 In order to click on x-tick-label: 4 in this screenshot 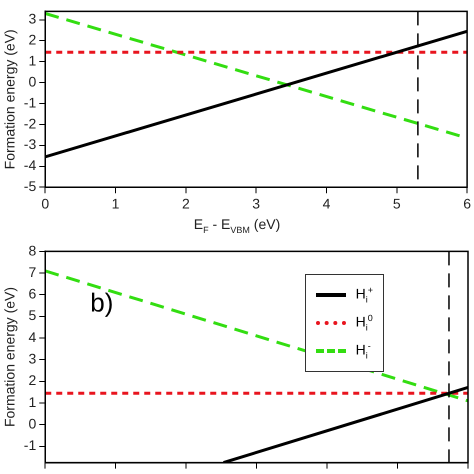, I will do `click(326, 203)`.